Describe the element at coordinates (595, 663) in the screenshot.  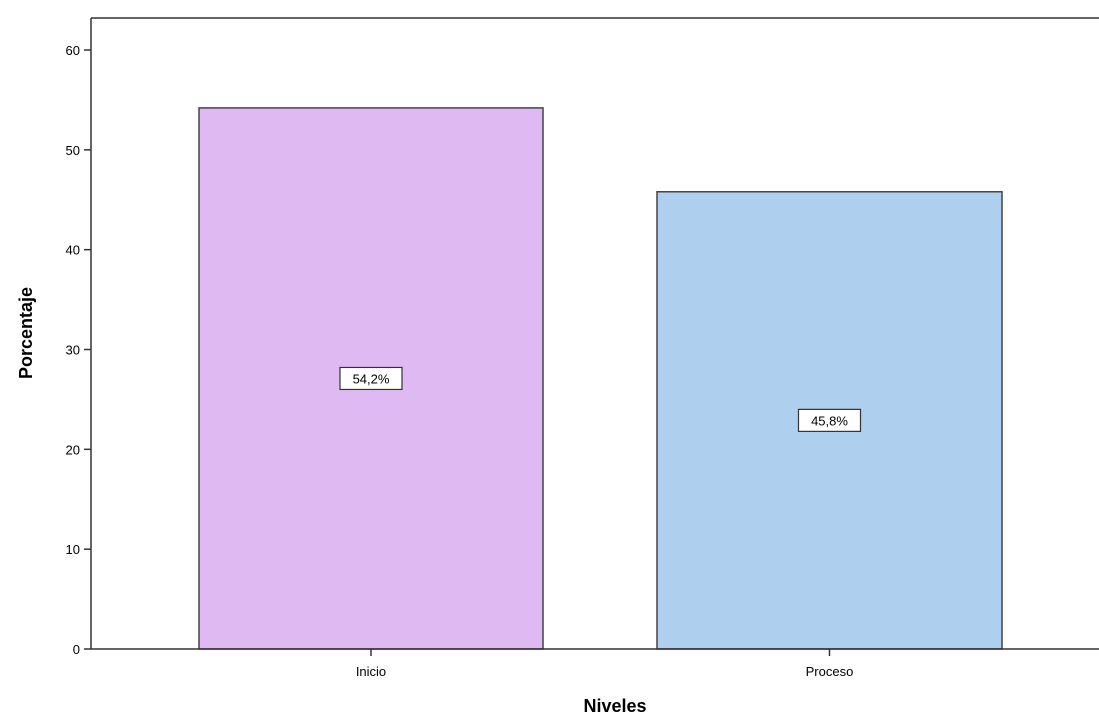
I see `x-axis: Inicio Proceso` at that location.